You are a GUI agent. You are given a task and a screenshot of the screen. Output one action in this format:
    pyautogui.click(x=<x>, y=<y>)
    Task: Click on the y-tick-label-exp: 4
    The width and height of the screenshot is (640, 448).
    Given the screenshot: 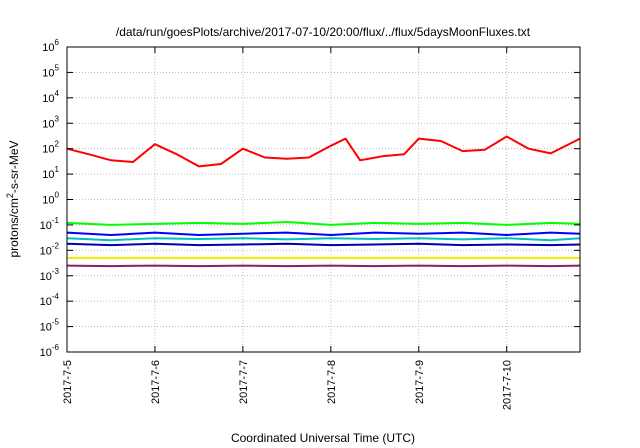 What is the action you would take?
    pyautogui.click(x=57, y=93)
    